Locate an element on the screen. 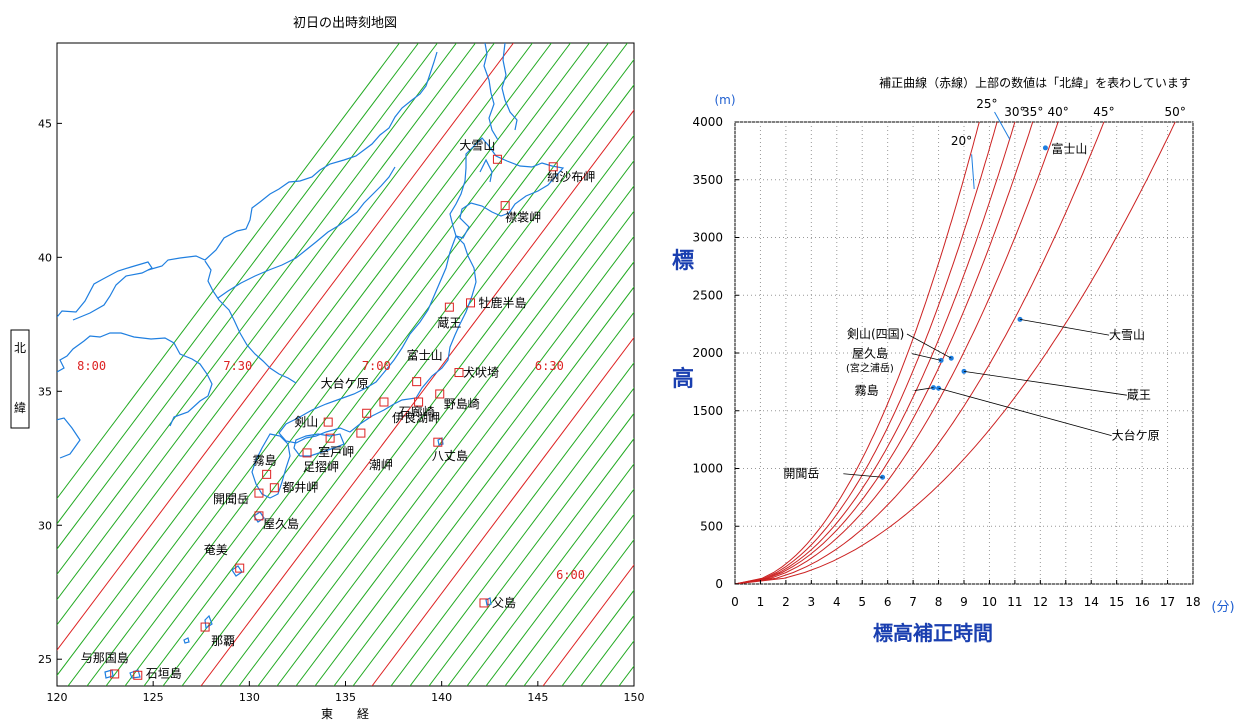 Image resolution: width=1235 pixels, height=723 pixels. x-tick-label: 9 is located at coordinates (964, 602).